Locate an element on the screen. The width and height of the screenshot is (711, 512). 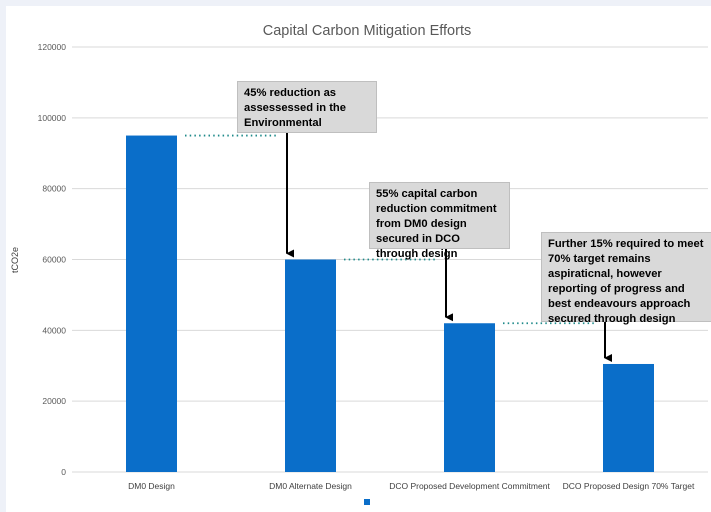
y-axis-ticks: 0 20000 40000 60000 80000 100000 120000 is located at coordinates (52, 259).